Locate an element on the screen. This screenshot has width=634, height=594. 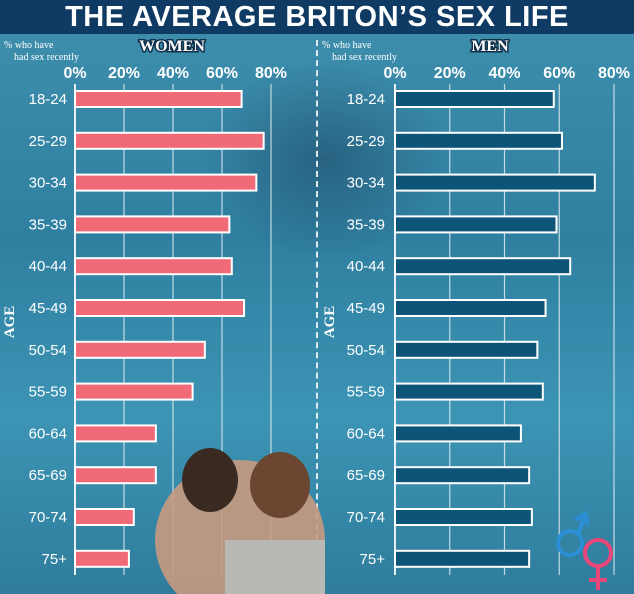
title-bar: THE AVERAGE BRITON’S SEX LIFE is located at coordinates (317, 17).